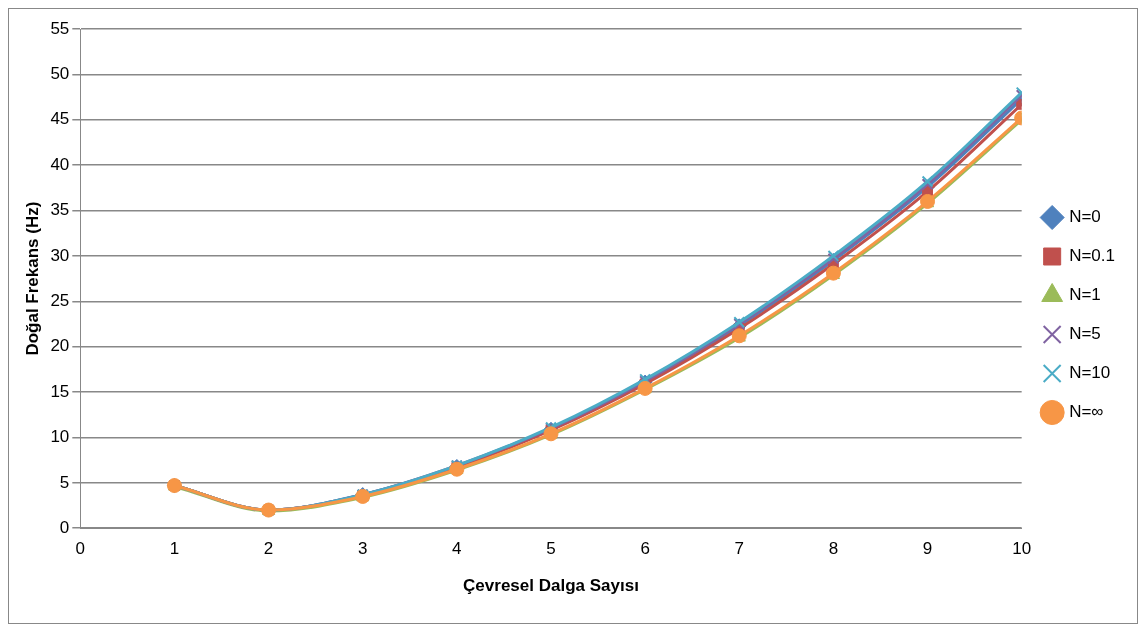  I want to click on x-tick-label: 7, so click(739, 549).